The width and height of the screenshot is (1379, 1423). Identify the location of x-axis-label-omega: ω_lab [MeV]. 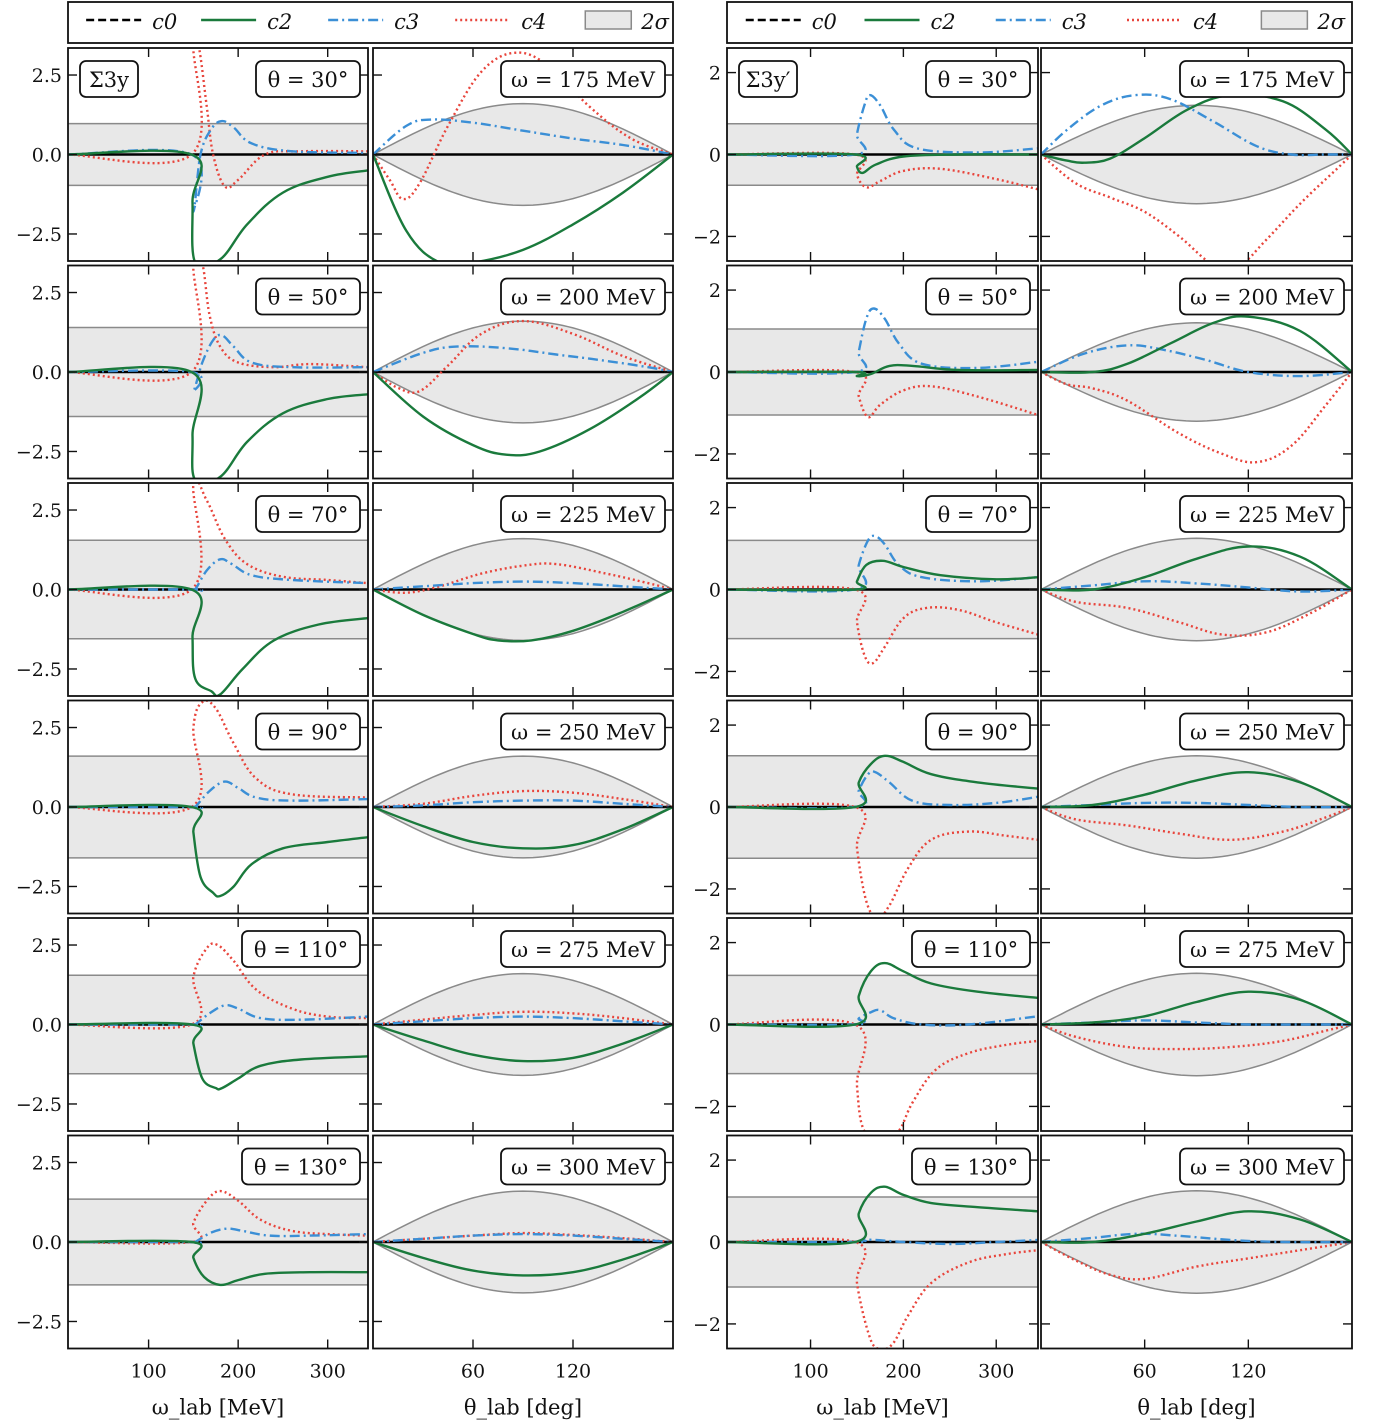
(218, 1408).